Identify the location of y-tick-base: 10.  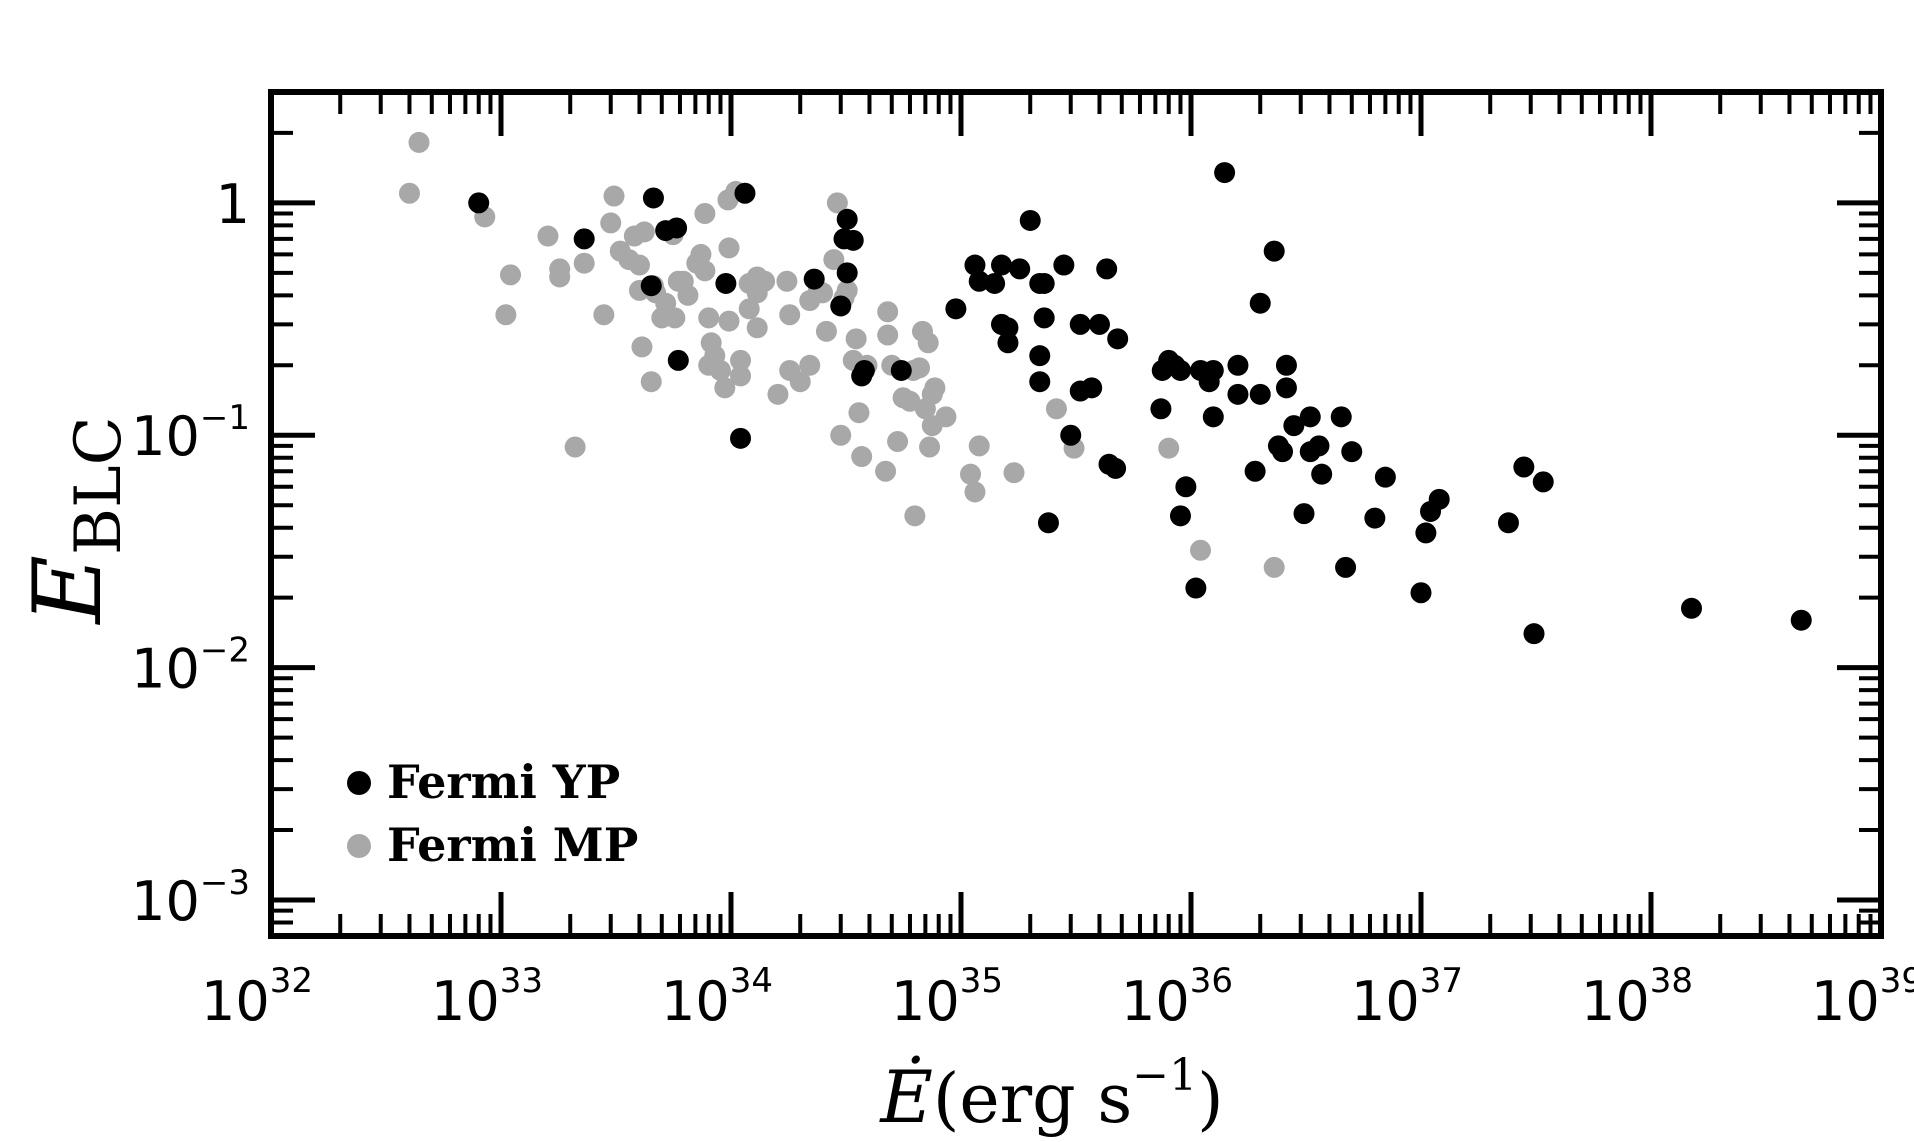
(165, 436).